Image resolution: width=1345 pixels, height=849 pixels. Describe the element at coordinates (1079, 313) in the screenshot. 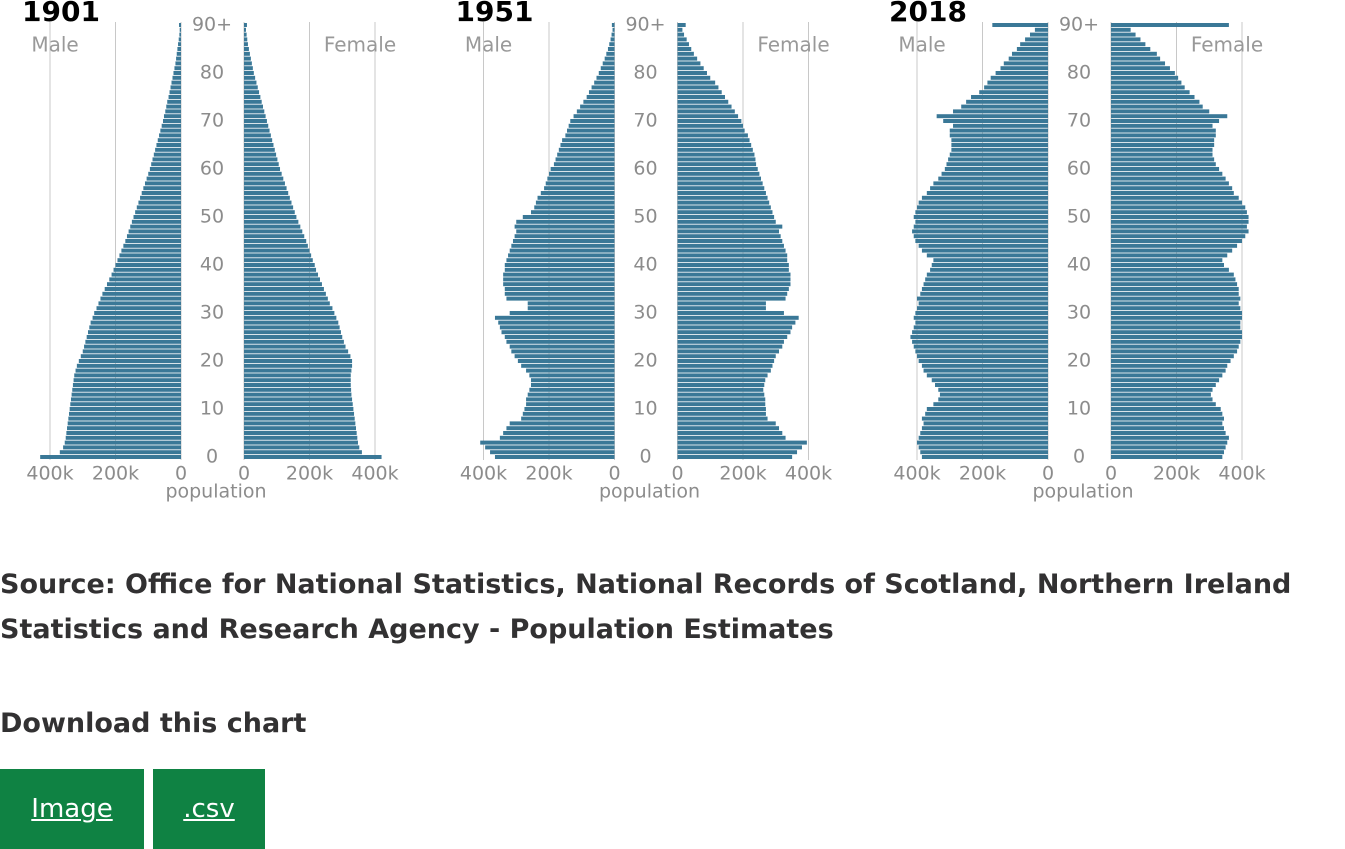

I see `y-tick-label: 30` at that location.